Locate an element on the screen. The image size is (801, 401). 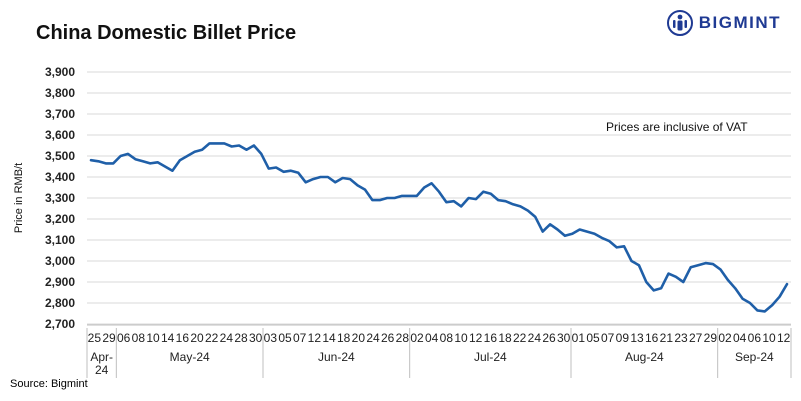
x-tick-label: 01 is located at coordinates (579, 338).